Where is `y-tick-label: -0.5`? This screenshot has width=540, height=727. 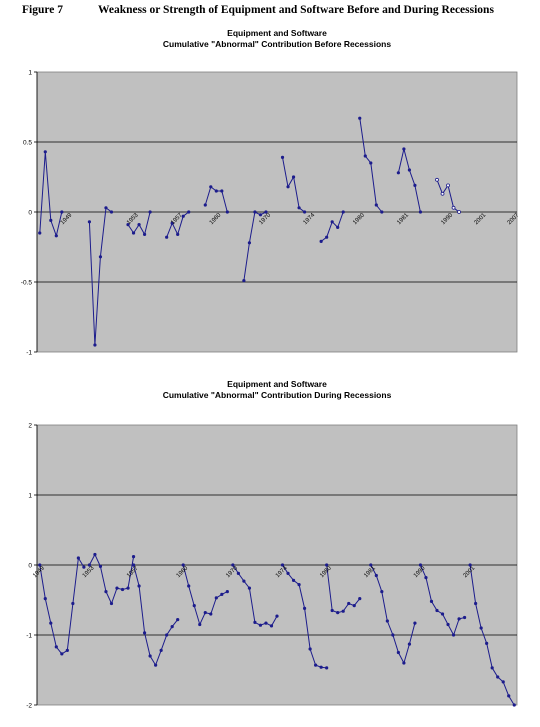 y-tick-label: -0.5 is located at coordinates (27, 283).